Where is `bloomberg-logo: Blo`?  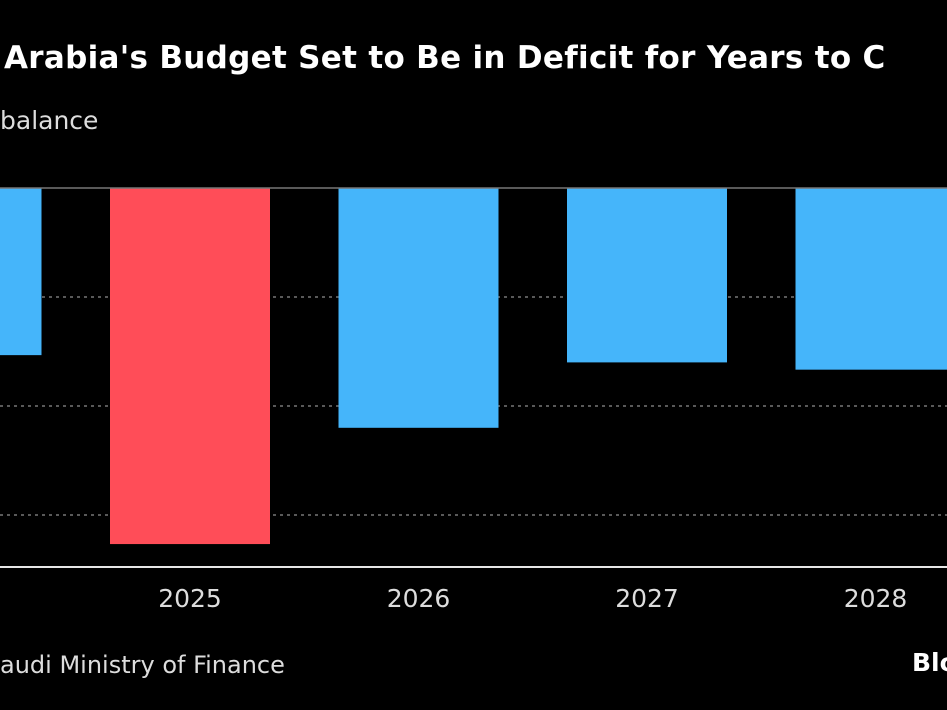
bloomberg-logo: Blo is located at coordinates (929, 662).